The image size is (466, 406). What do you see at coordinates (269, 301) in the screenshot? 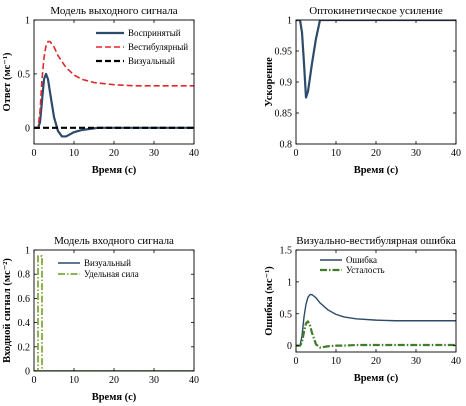
I see `y-axis-label: Ошибка (мс⁻¹)` at bounding box center [269, 301].